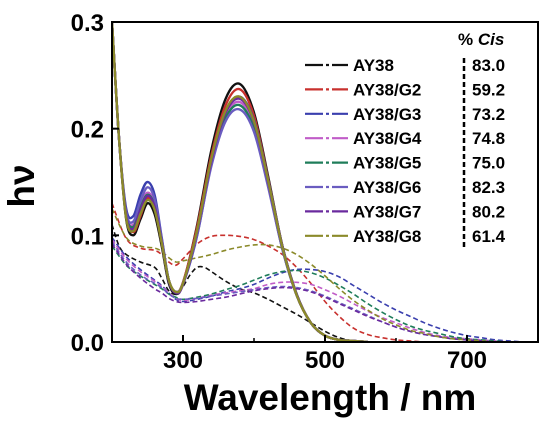 The height and width of the screenshot is (429, 550). I want to click on legend-label: AY38/G3, so click(387, 114).